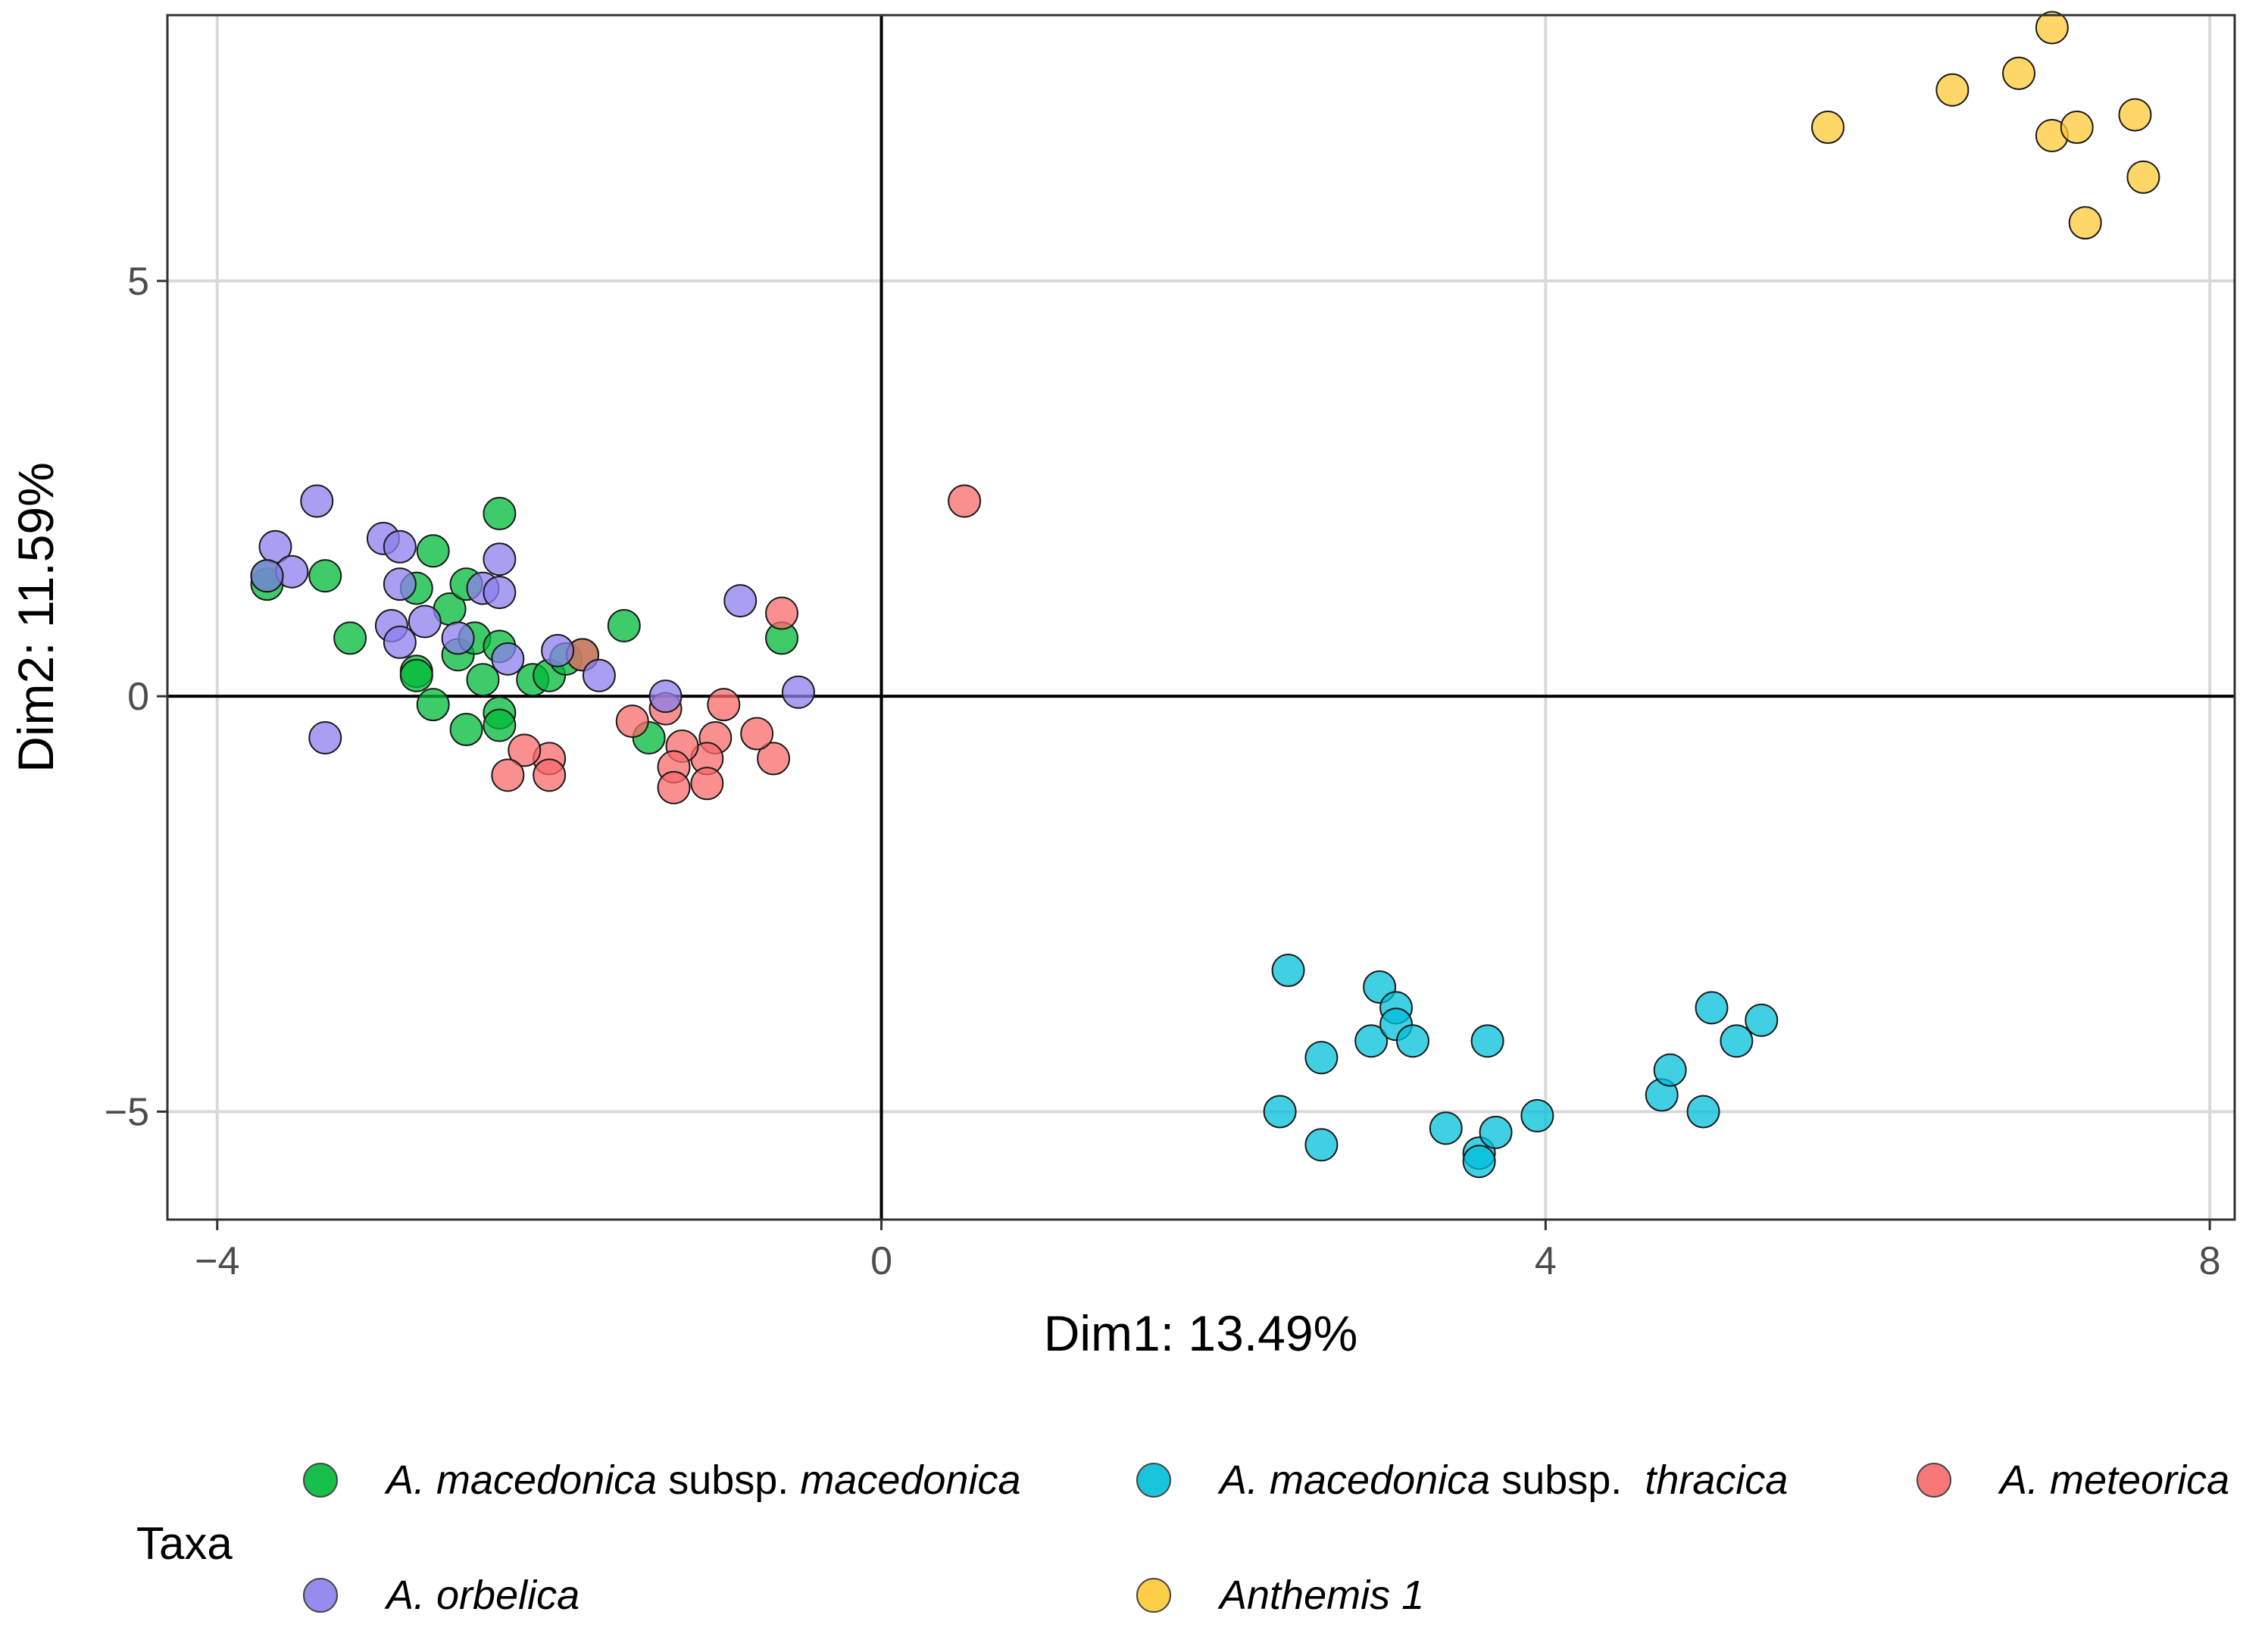 Image resolution: width=2268 pixels, height=1640 pixels. Describe the element at coordinates (1153, 1595) in the screenshot. I see `legend-key-yellow-dot` at that location.